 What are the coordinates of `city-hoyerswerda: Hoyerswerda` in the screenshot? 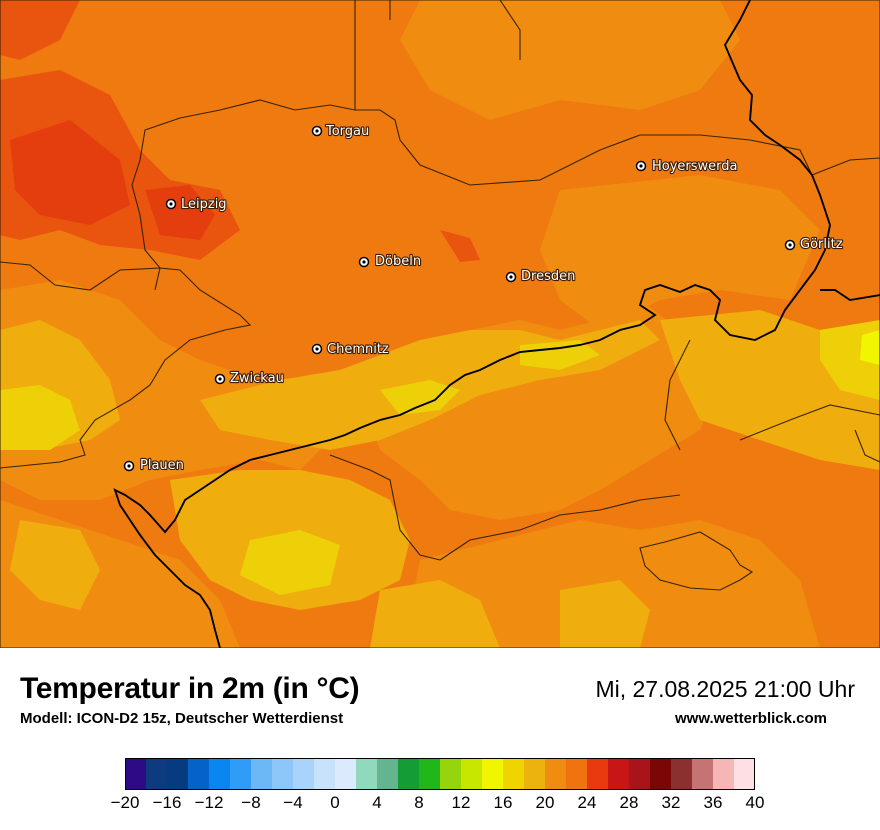 It's located at (687, 166).